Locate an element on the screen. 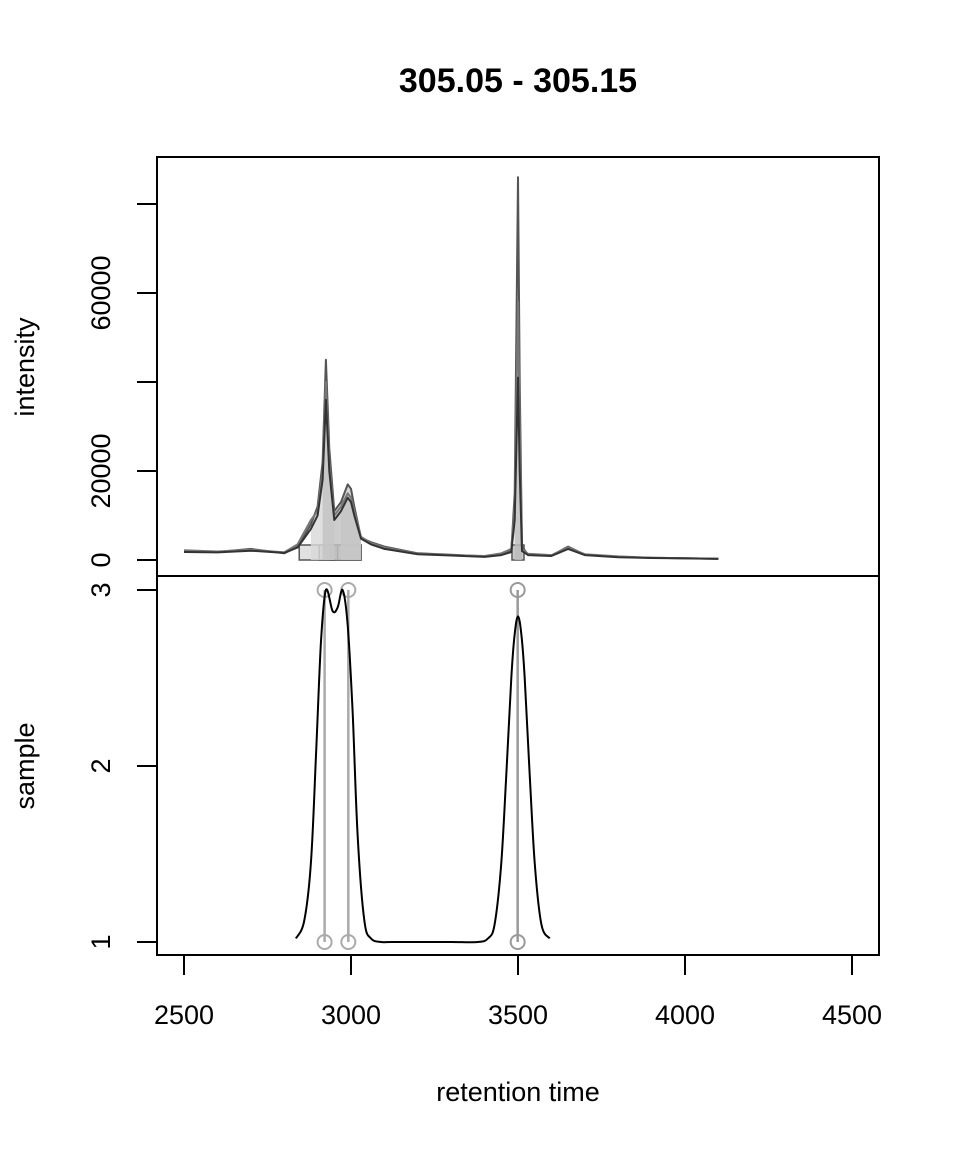  y-tick-label: 2 is located at coordinates (101, 765).